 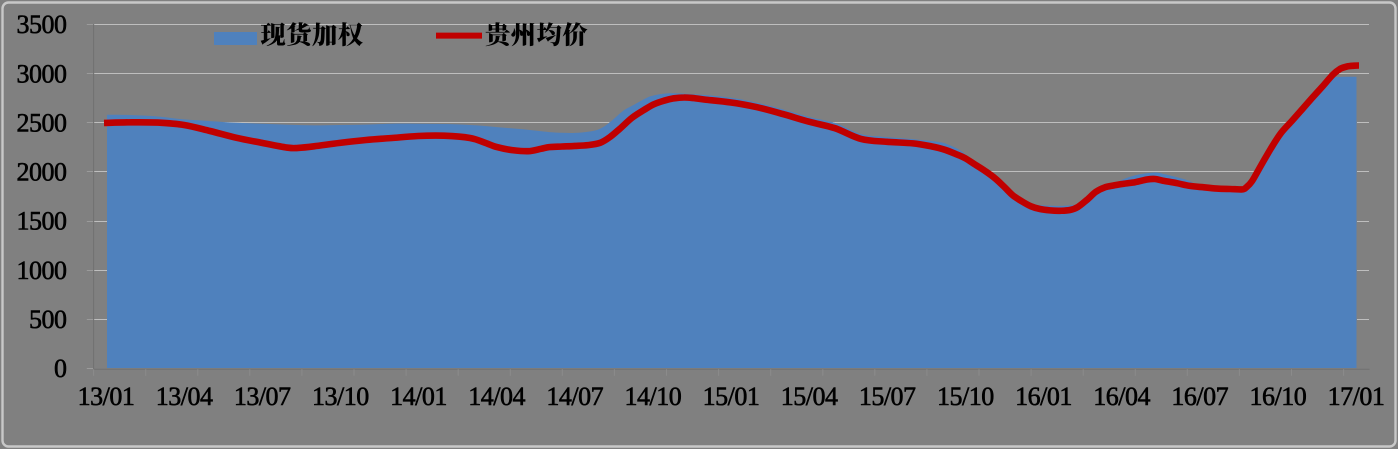 What do you see at coordinates (42, 24) in the screenshot?
I see `svg-text: 3500` at bounding box center [42, 24].